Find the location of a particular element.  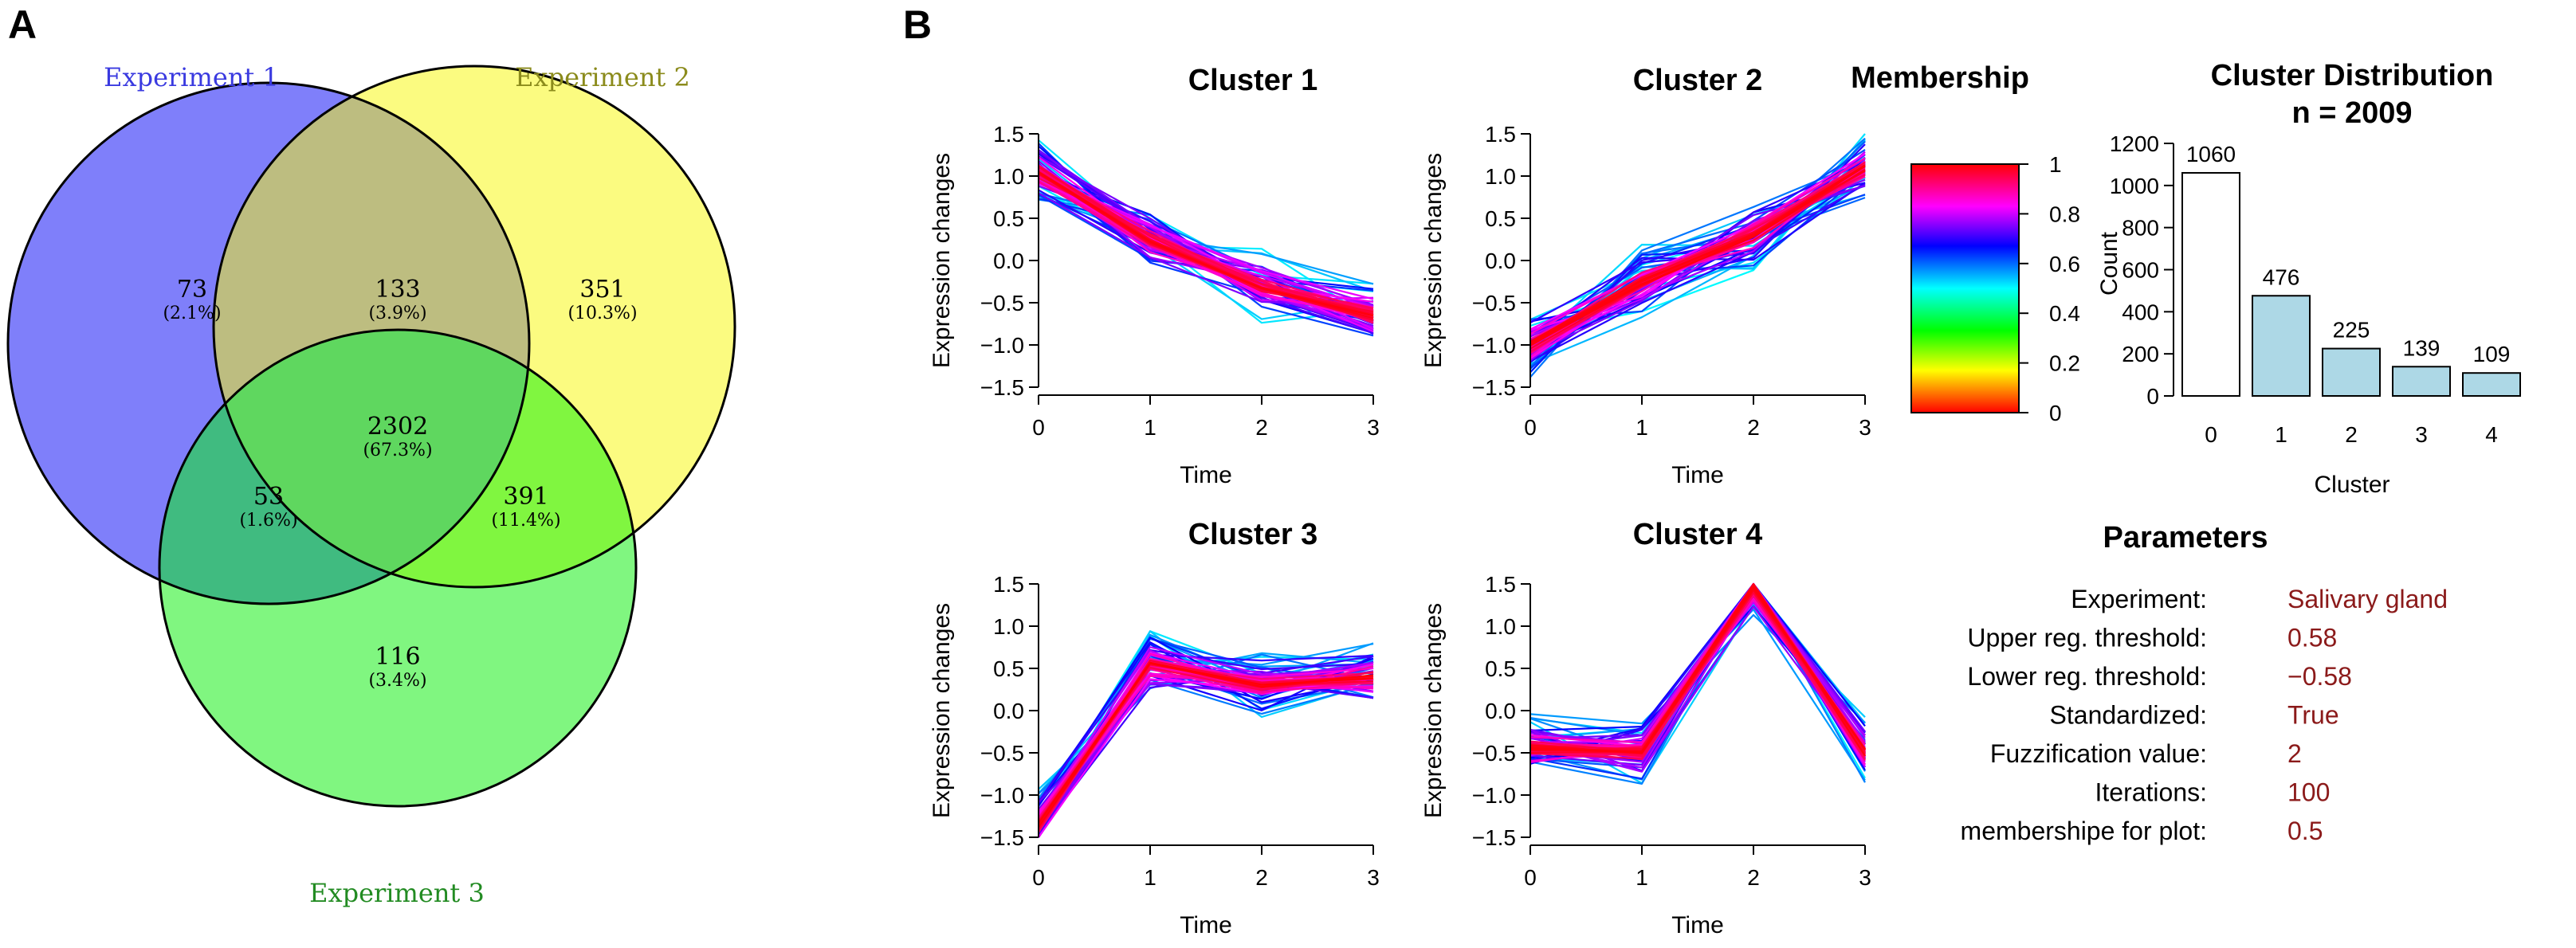

parameter-label: Upper reg. threshold: is located at coordinates (2087, 638).